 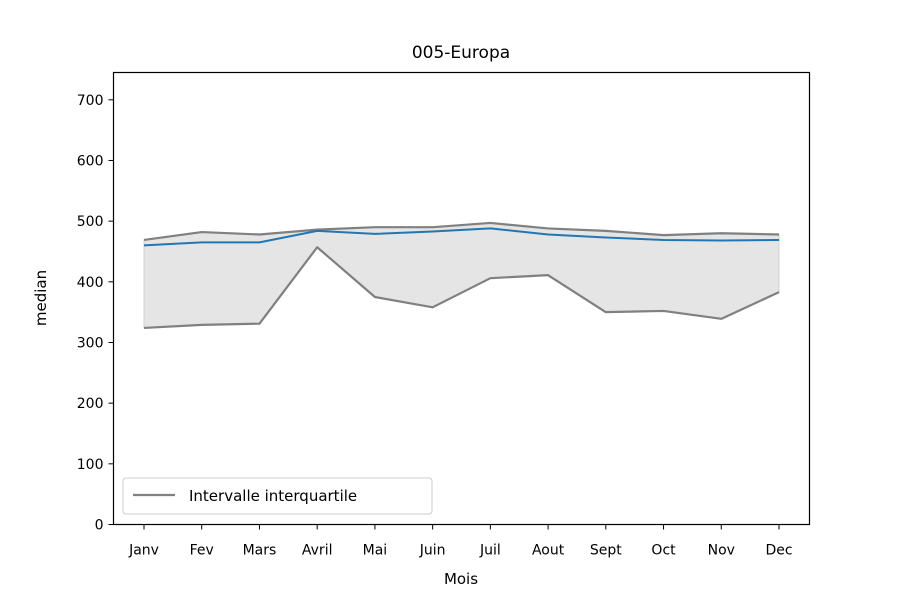 I want to click on x-tick-label: Aout, so click(x=548, y=551).